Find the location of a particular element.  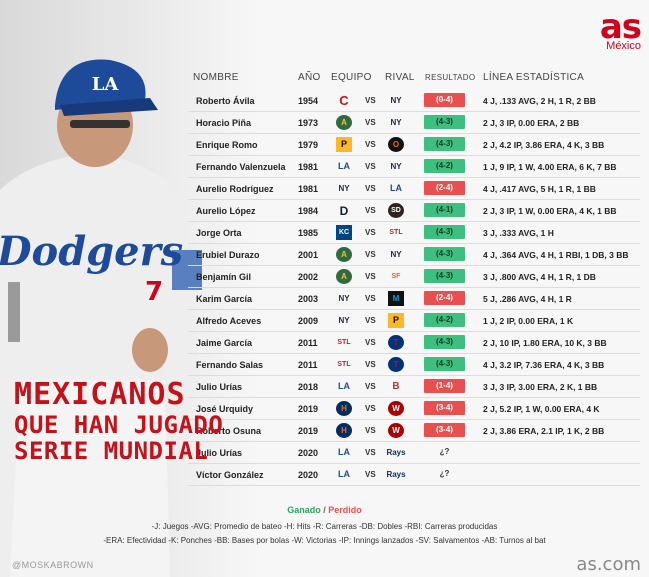

team-logo-icon: C is located at coordinates (344, 100).